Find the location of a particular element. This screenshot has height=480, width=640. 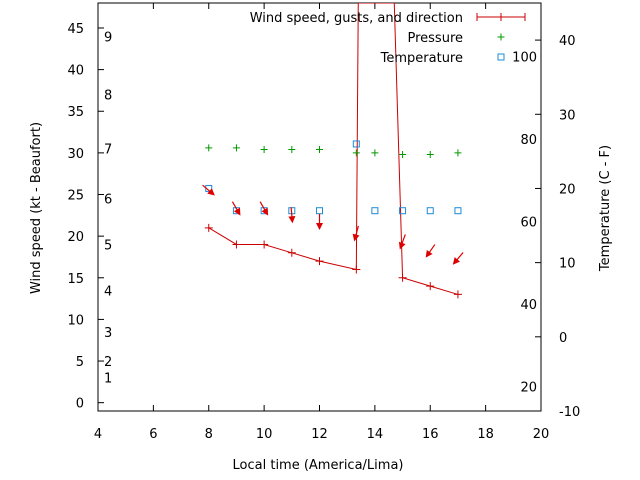

legend-marker-temperature is located at coordinates (501, 57).